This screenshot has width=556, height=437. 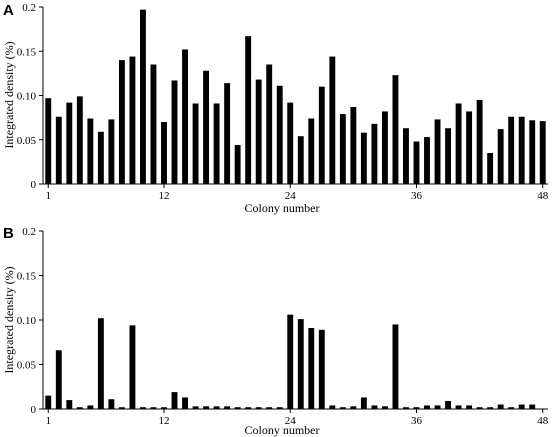 I want to click on y-tick-label: 0.10, so click(x=27, y=97).